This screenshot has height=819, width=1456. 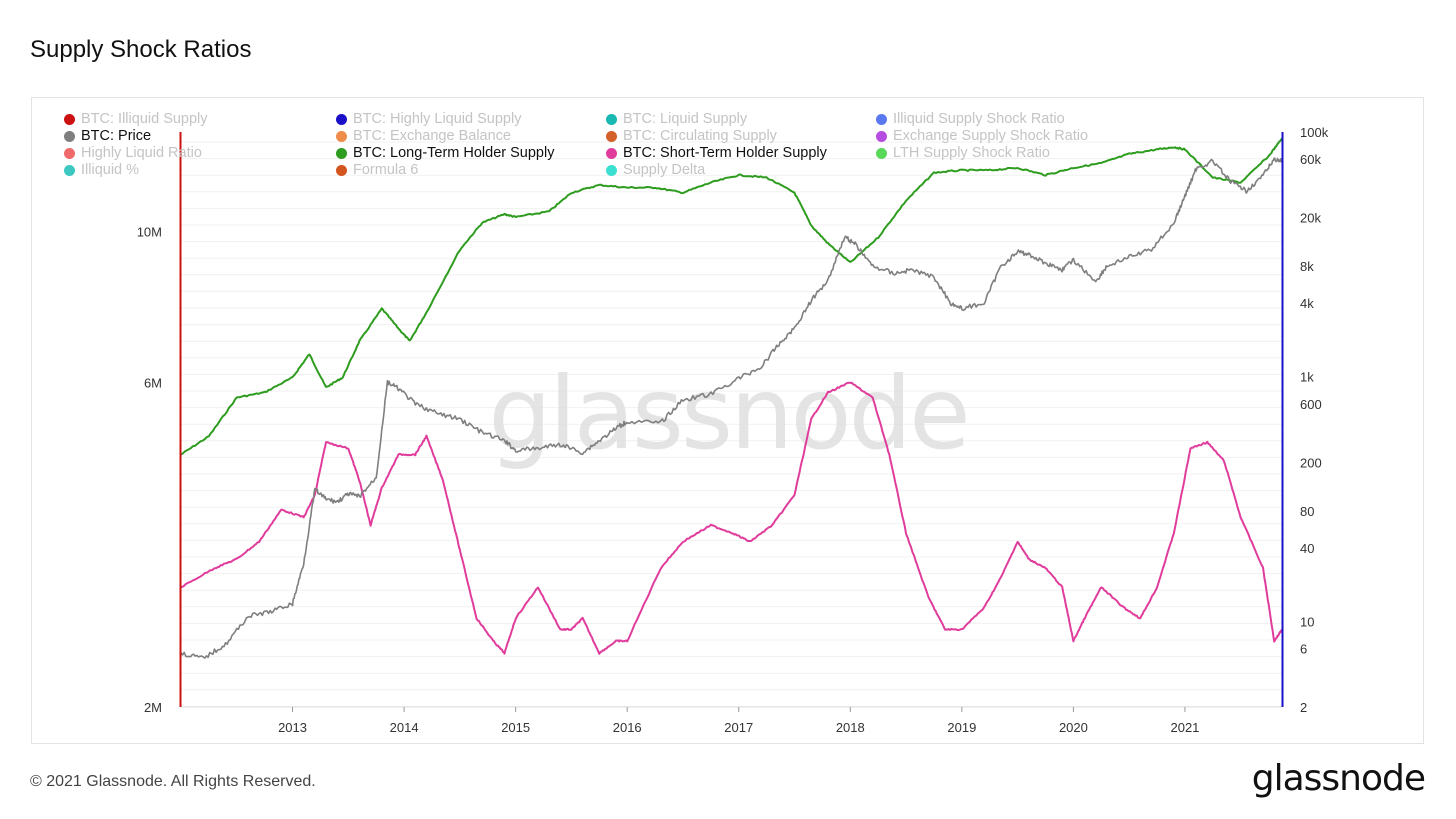 What do you see at coordinates (979, 119) in the screenshot?
I see `legend-label: Illiquid Supply Shock Ratio` at bounding box center [979, 119].